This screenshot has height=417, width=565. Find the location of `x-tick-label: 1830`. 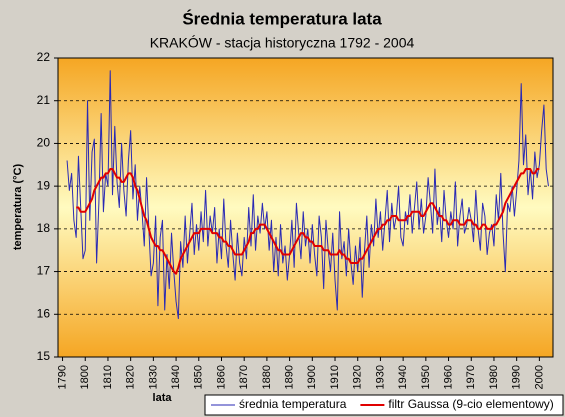

x-tick-label: 1830 is located at coordinates (153, 377).